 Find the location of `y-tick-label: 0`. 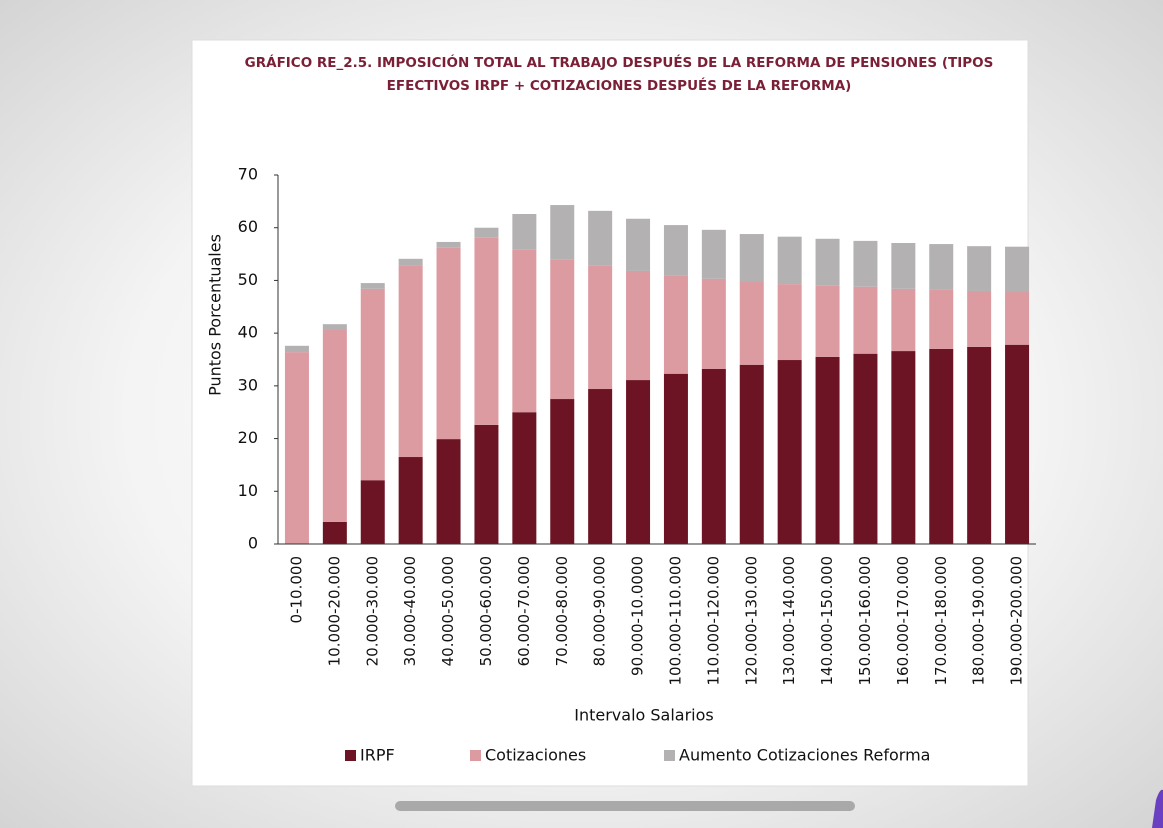

y-tick-label: 0 is located at coordinates (253, 543).